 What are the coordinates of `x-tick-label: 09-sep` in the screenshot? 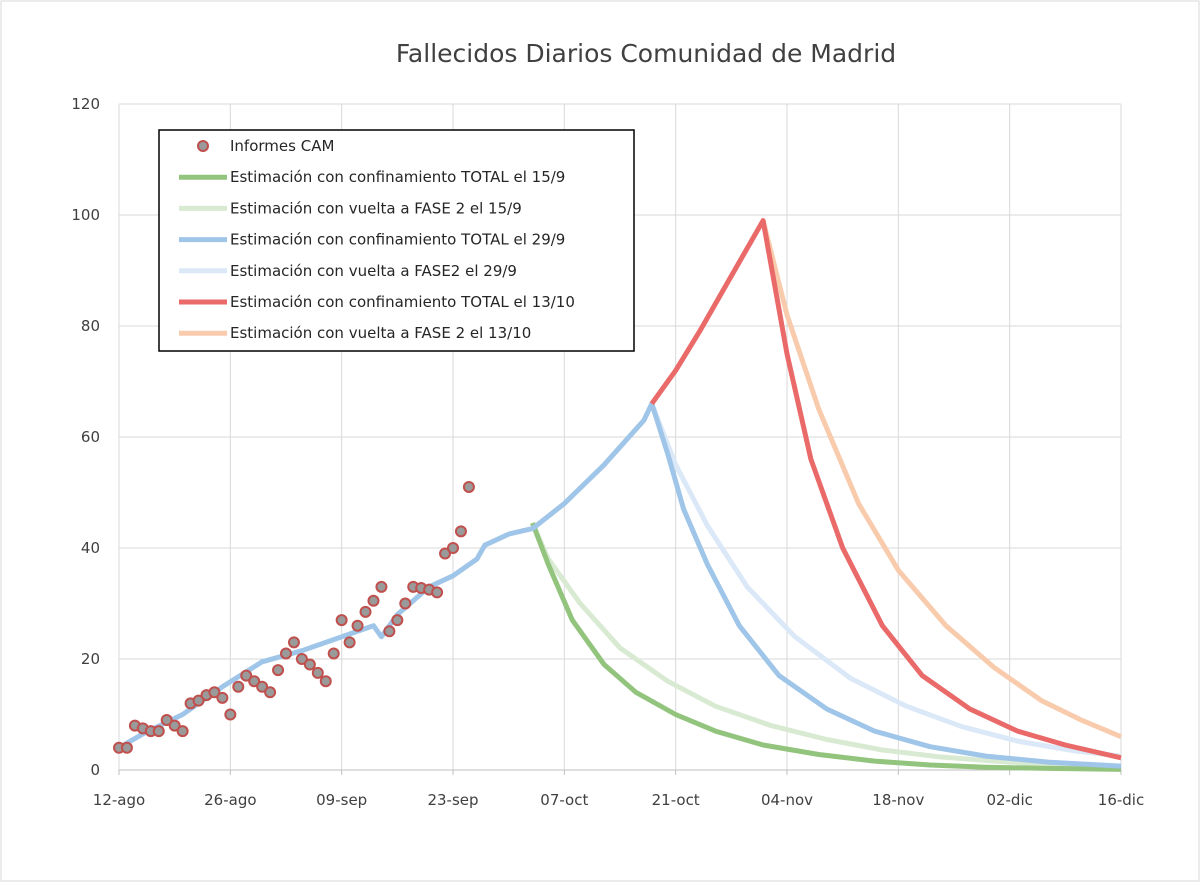 It's located at (341, 800).